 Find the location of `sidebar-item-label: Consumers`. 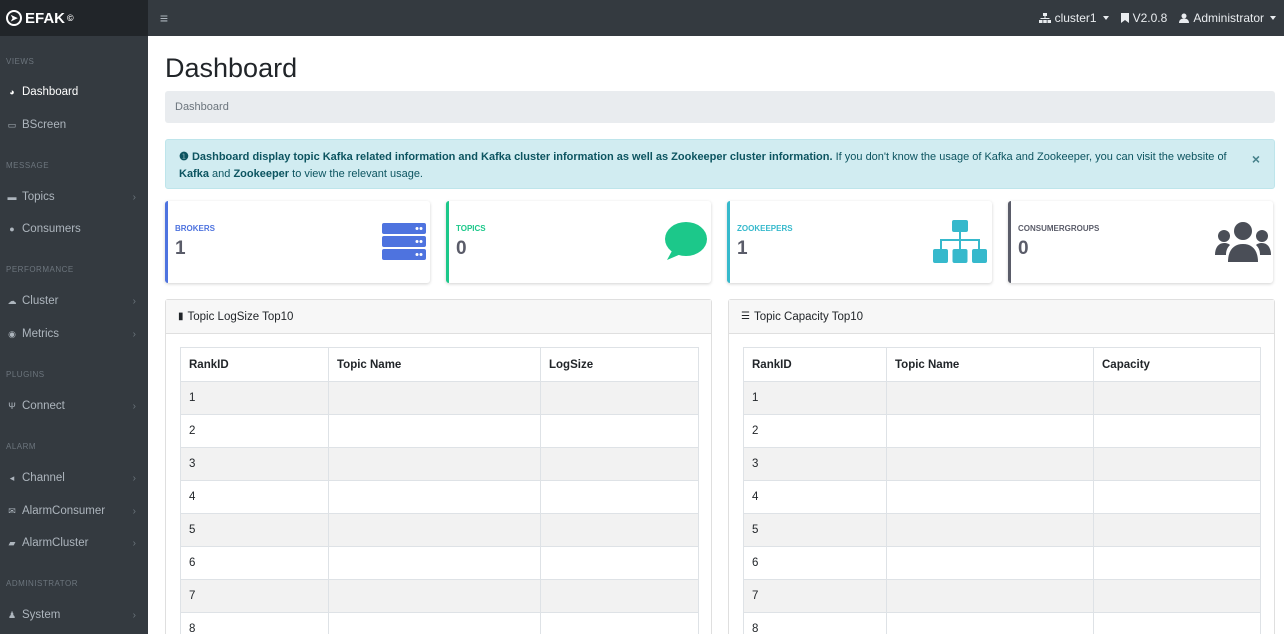

sidebar-item-label: Consumers is located at coordinates (51, 229).